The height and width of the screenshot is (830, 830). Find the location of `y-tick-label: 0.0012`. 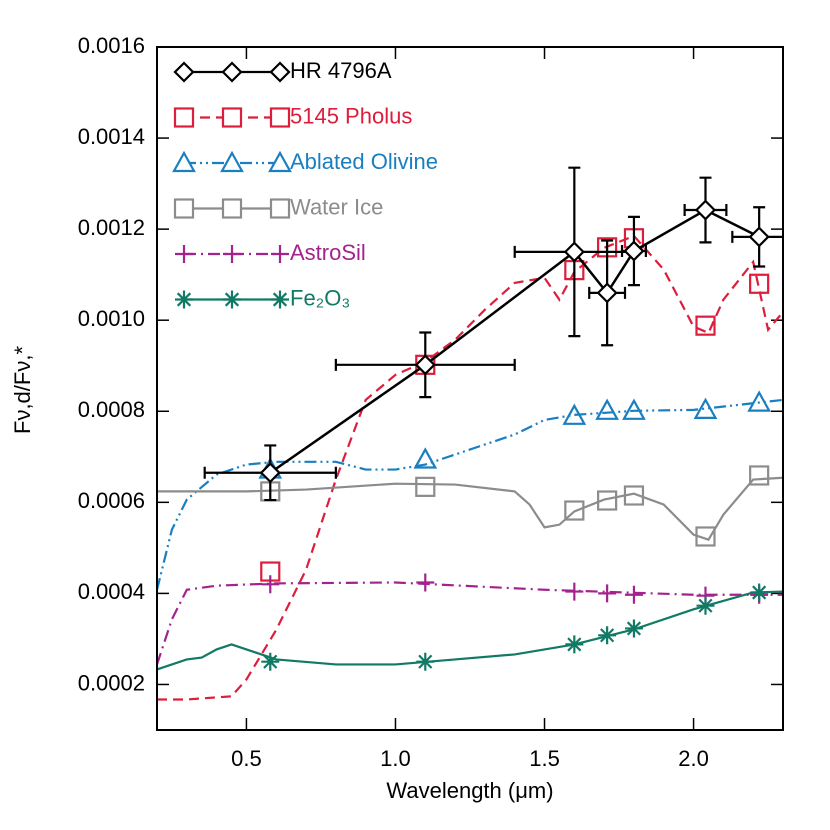

y-tick-label: 0.0012 is located at coordinates (111, 227).